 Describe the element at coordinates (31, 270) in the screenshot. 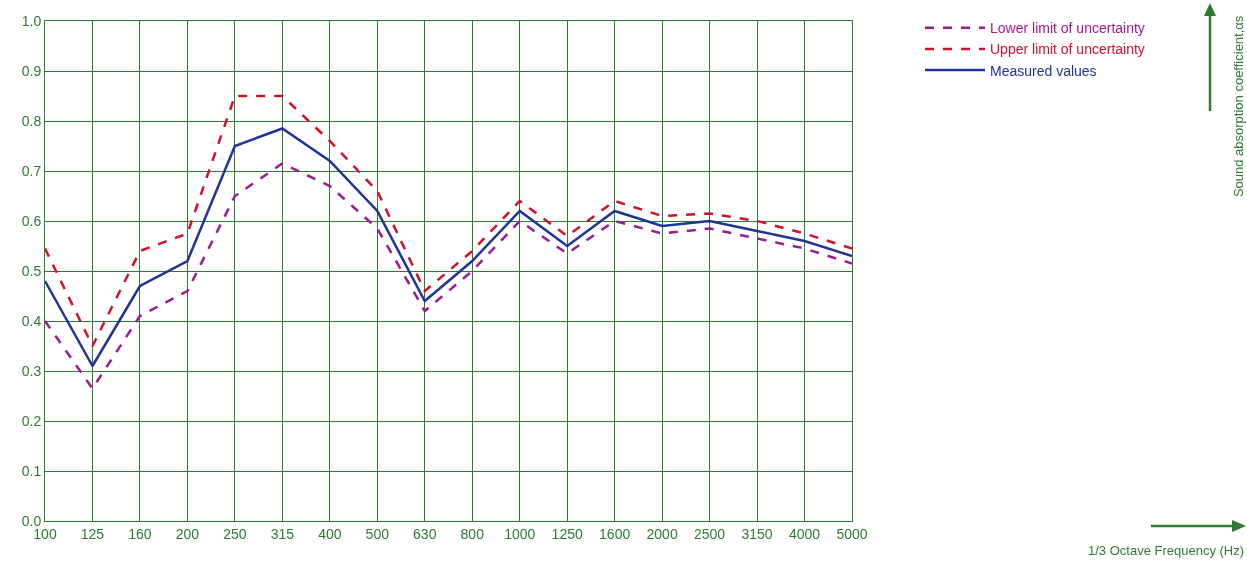

I see `y-tick-label: 0.5` at that location.